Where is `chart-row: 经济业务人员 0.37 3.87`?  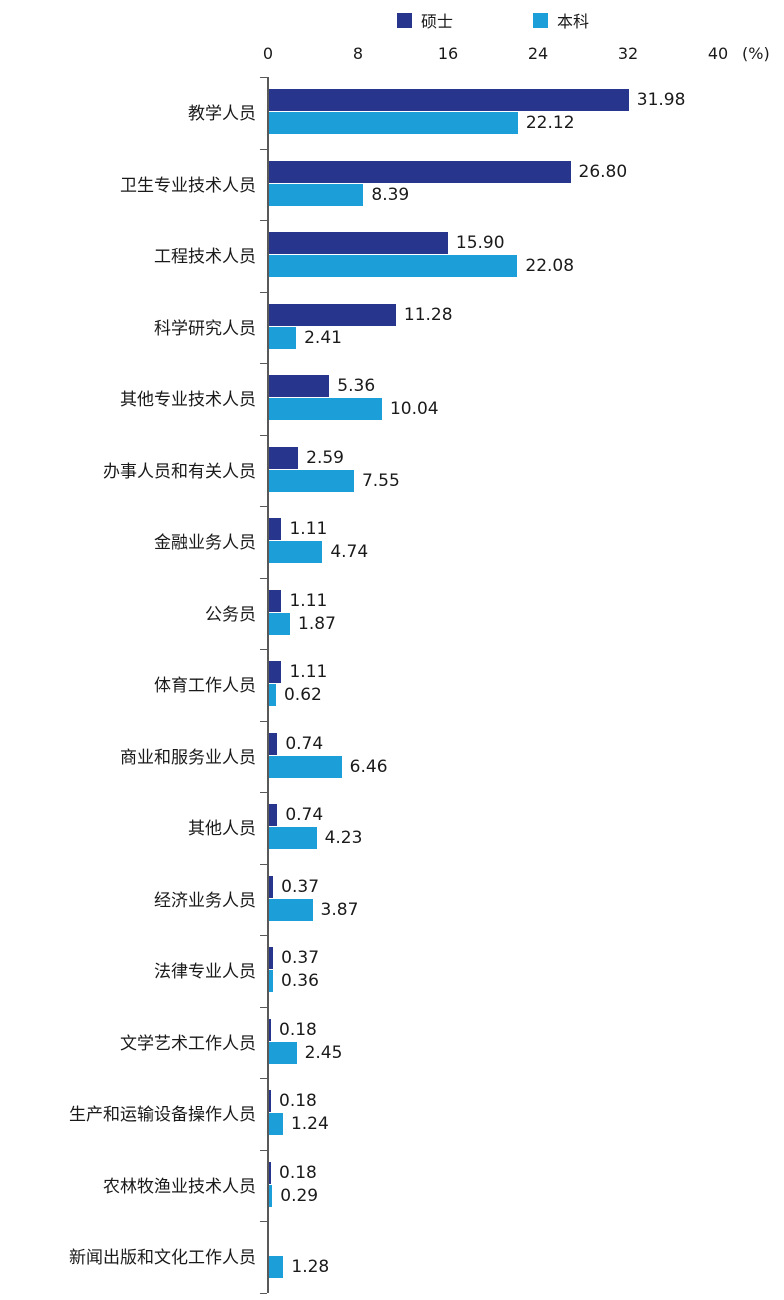
chart-row: 经济业务人员 0.37 3.87 is located at coordinates (392, 900).